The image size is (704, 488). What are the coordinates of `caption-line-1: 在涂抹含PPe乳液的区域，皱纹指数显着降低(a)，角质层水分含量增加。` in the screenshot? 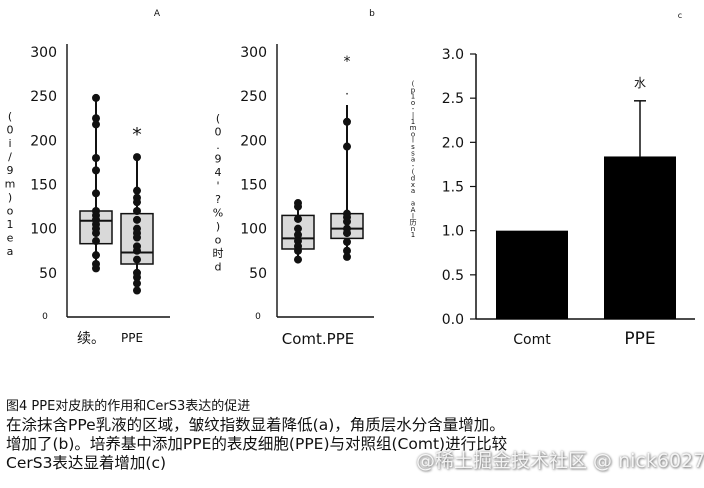 It's located at (255, 425).